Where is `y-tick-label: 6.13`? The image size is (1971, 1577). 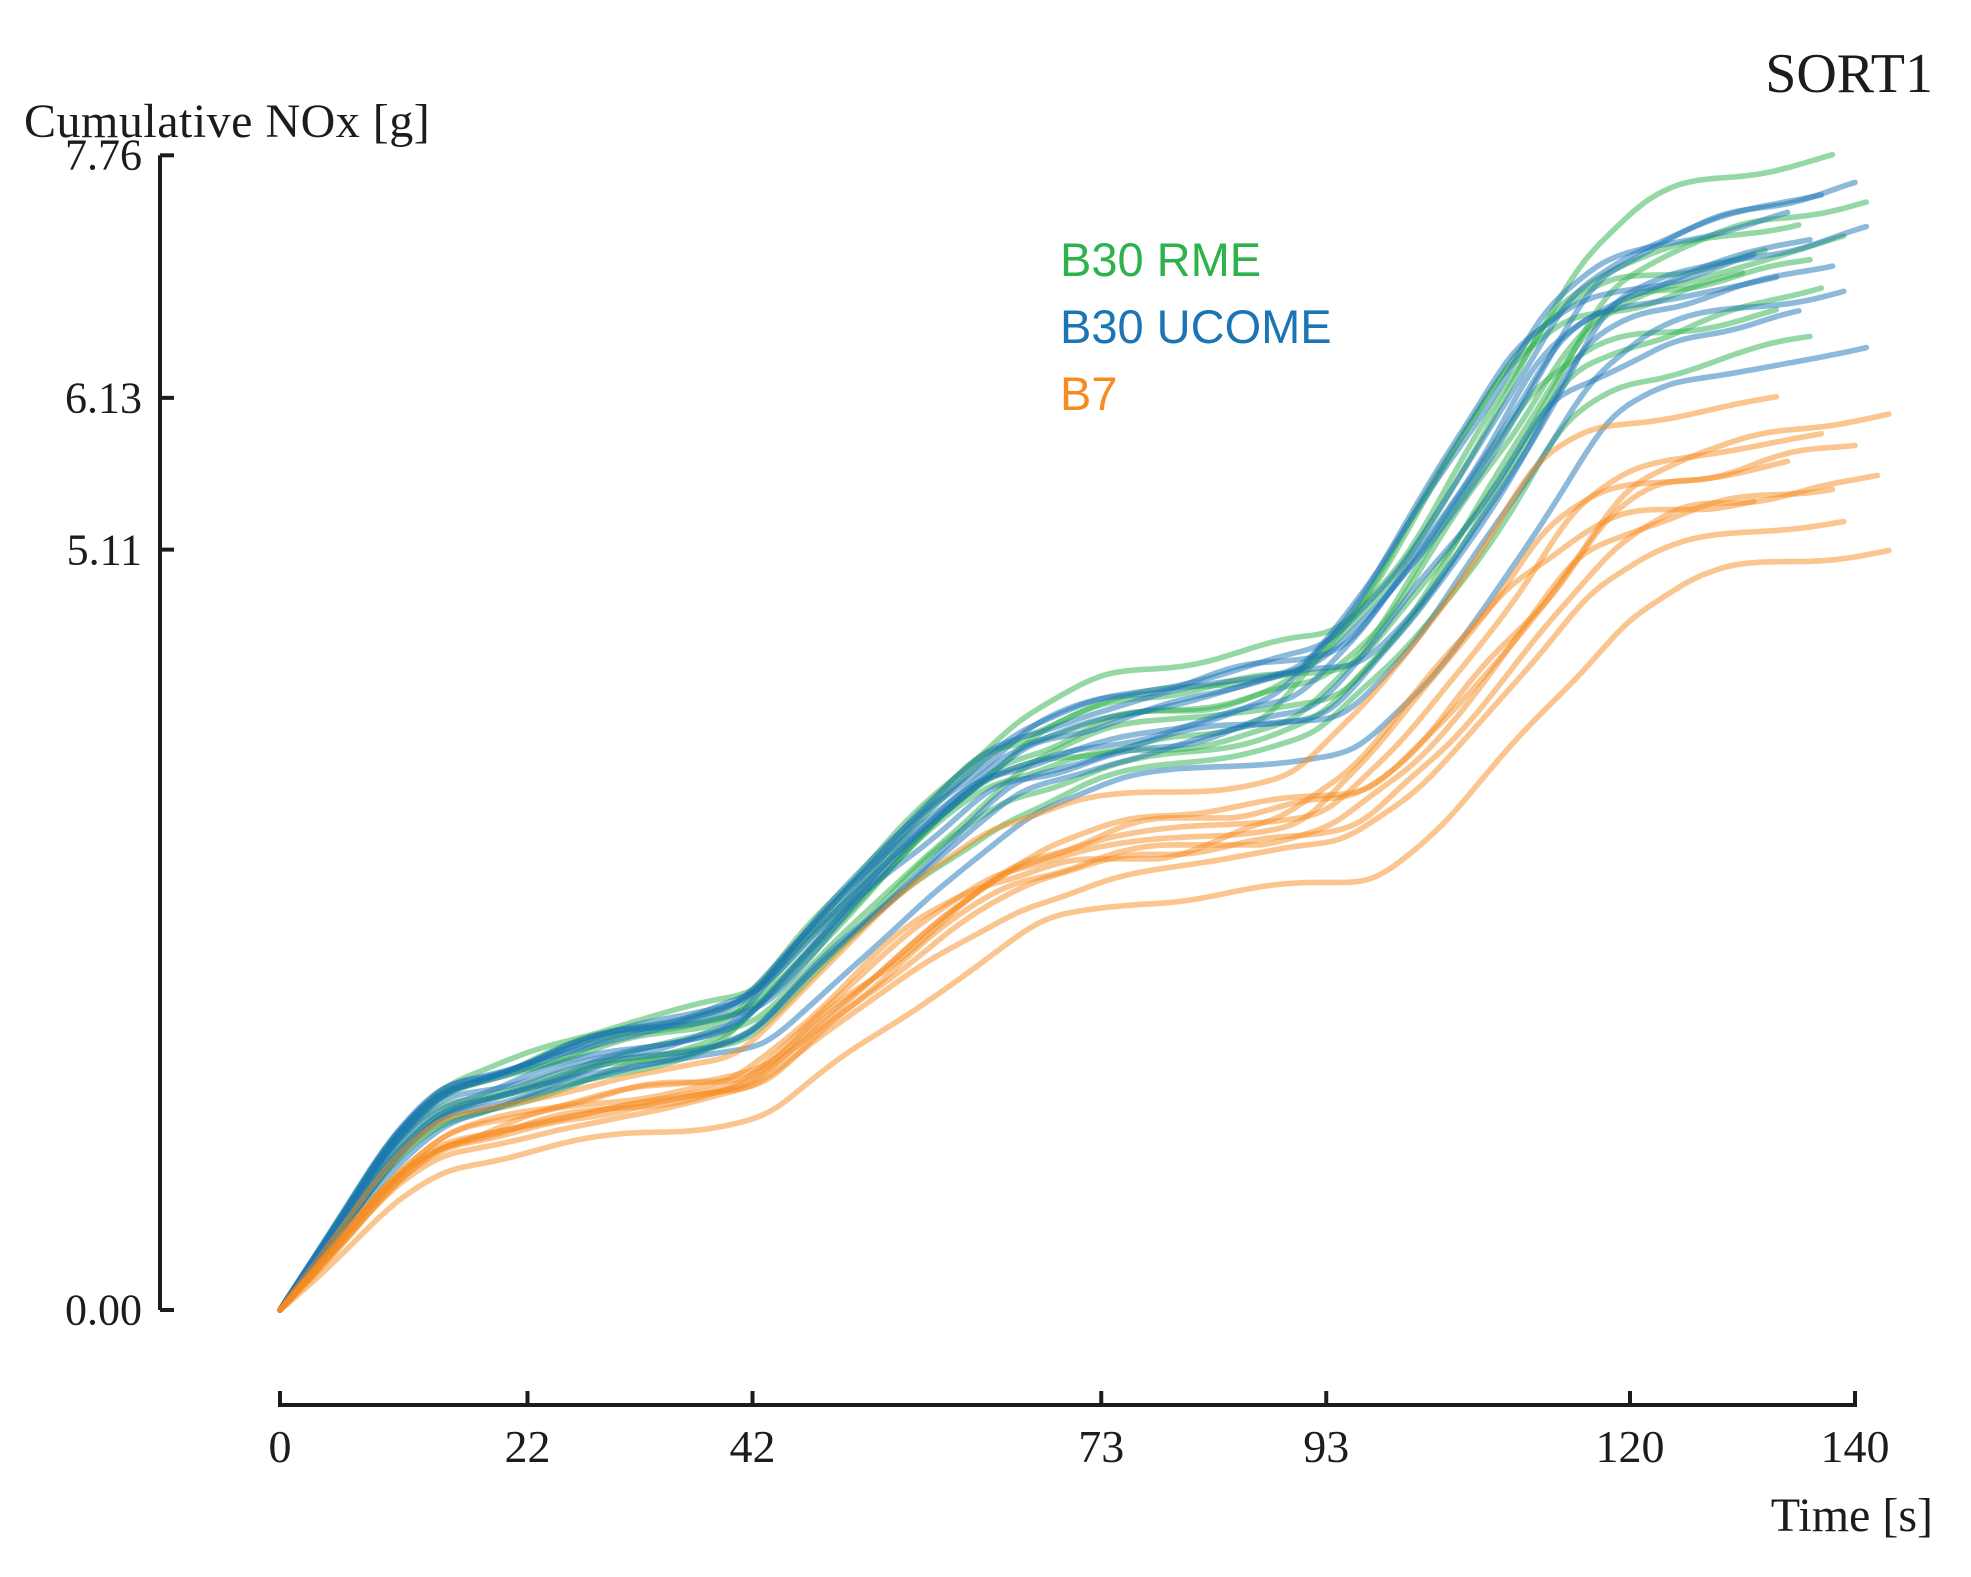 y-tick-label: 6.13 is located at coordinates (103, 398).